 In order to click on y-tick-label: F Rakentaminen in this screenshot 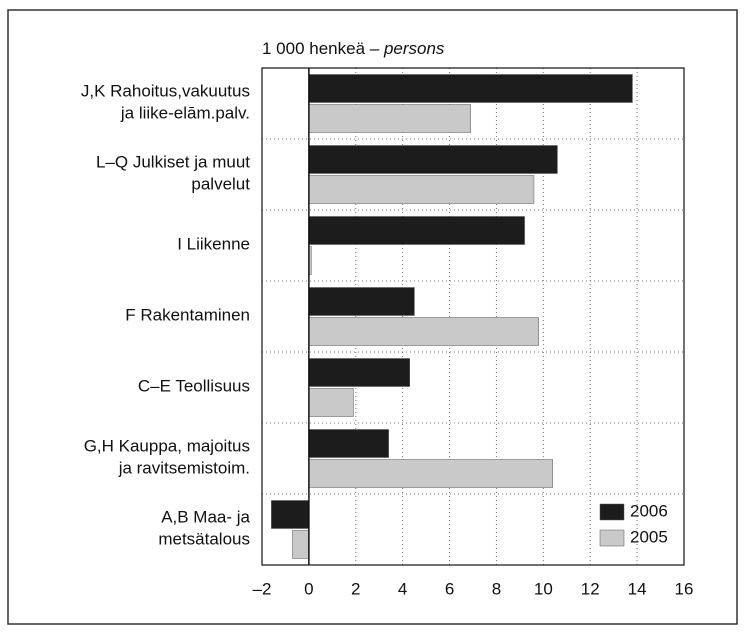, I will do `click(187, 315)`.